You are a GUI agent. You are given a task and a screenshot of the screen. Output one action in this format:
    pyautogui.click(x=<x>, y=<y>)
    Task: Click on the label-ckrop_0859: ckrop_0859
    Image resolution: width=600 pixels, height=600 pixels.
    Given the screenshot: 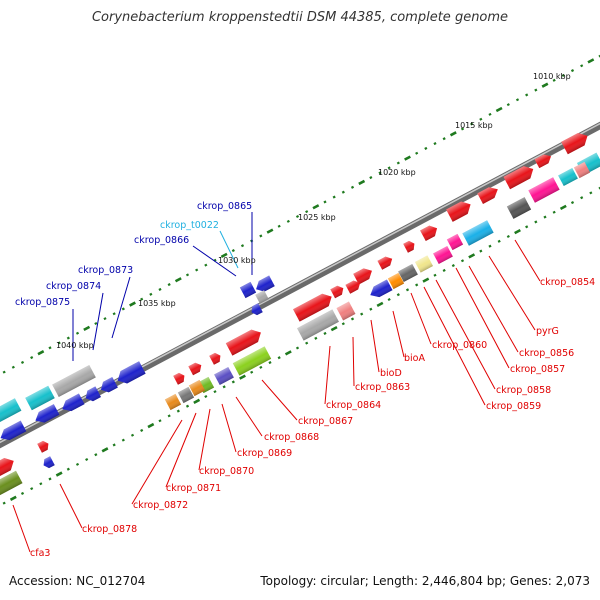 What is the action you would take?
    pyautogui.click(x=513, y=406)
    